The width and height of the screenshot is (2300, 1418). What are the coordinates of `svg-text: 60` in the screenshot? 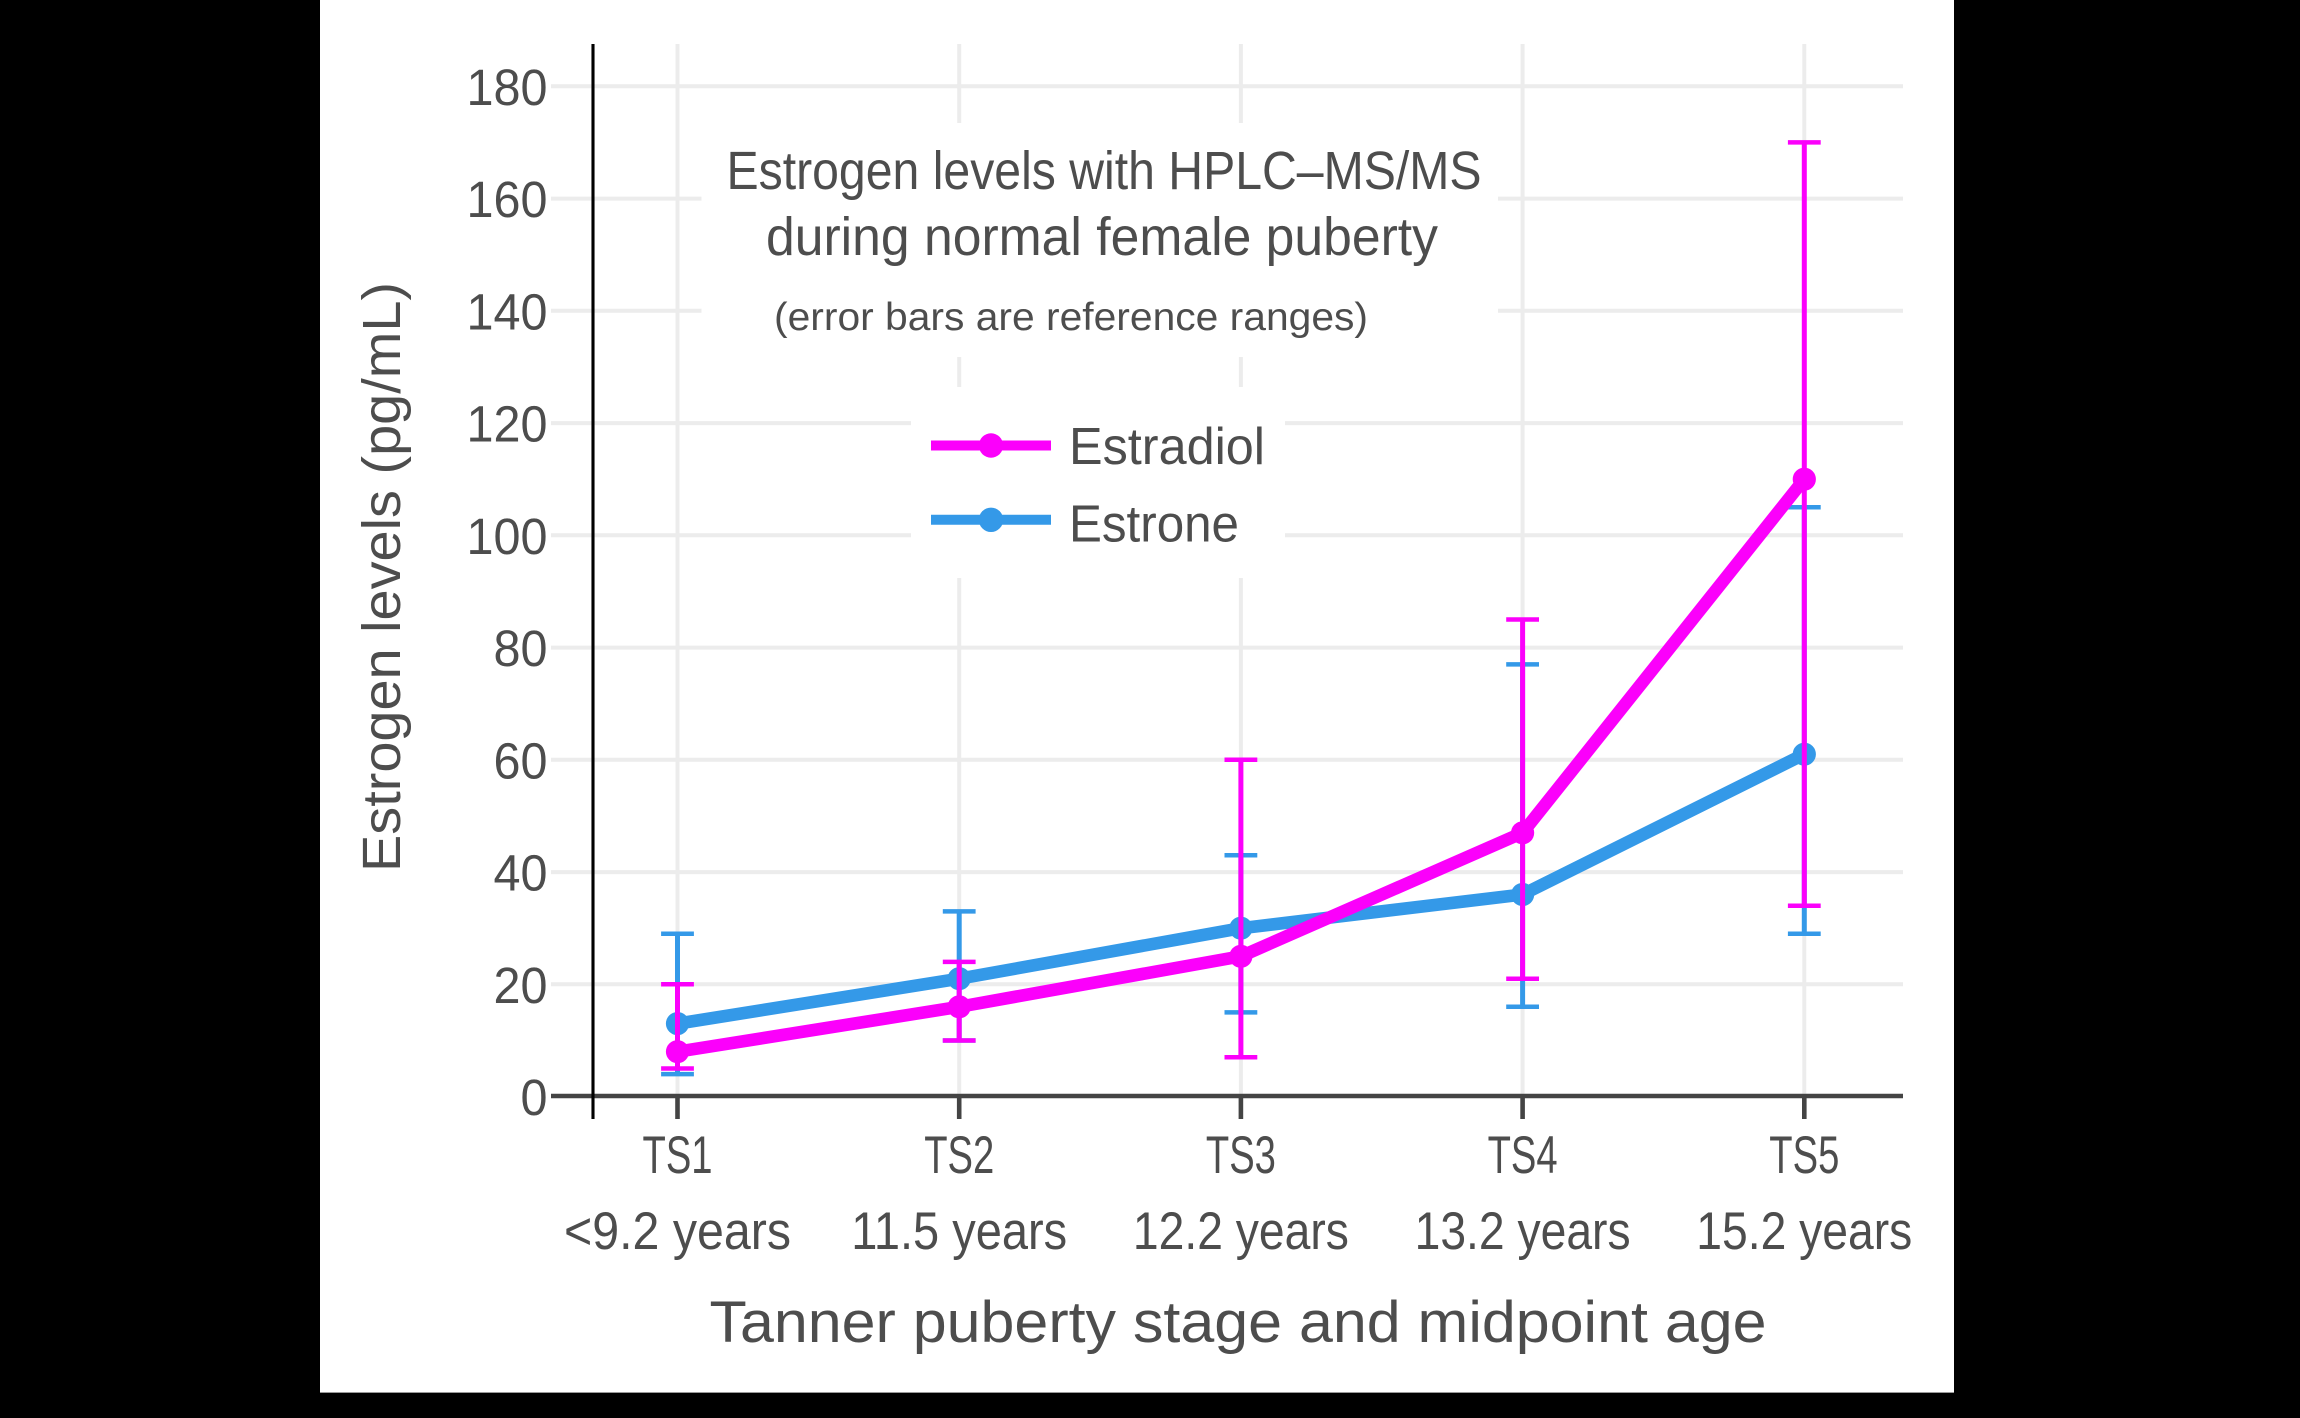 It's located at (521, 760).